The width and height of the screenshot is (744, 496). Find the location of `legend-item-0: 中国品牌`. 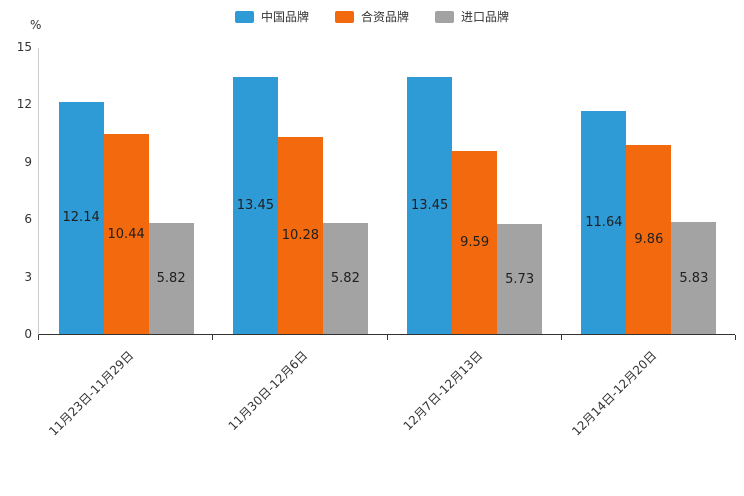

legend-item-0: 中国品牌 is located at coordinates (271, 16).